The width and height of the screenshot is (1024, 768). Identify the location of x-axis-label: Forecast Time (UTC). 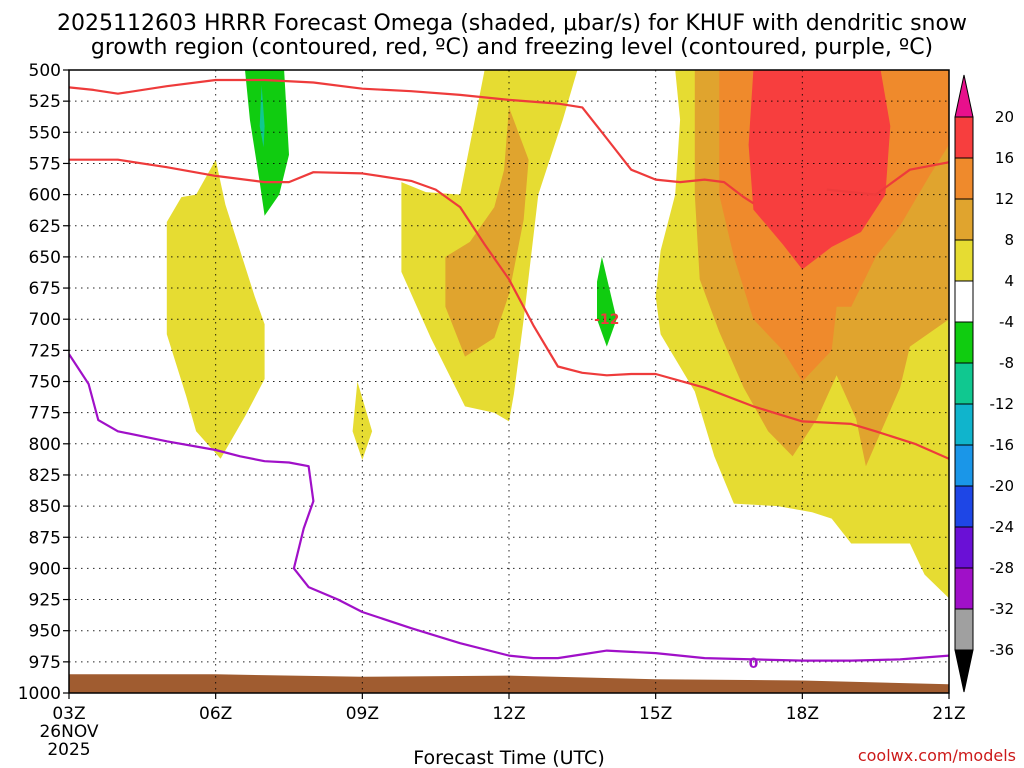
(508, 757).